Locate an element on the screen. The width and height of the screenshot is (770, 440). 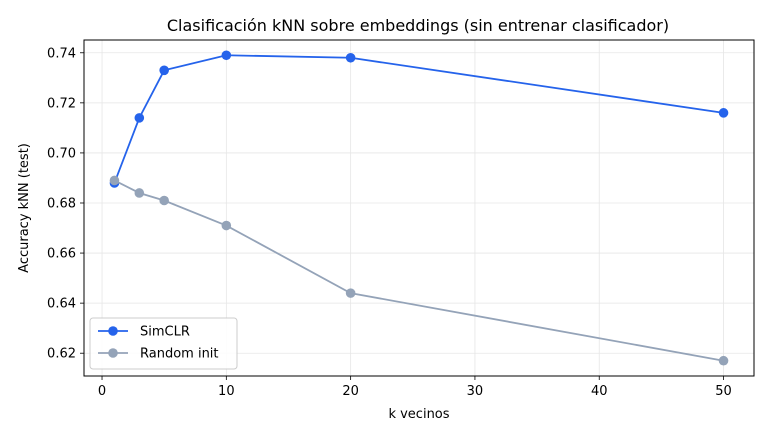
x-tick-label: 0 is located at coordinates (102, 391).